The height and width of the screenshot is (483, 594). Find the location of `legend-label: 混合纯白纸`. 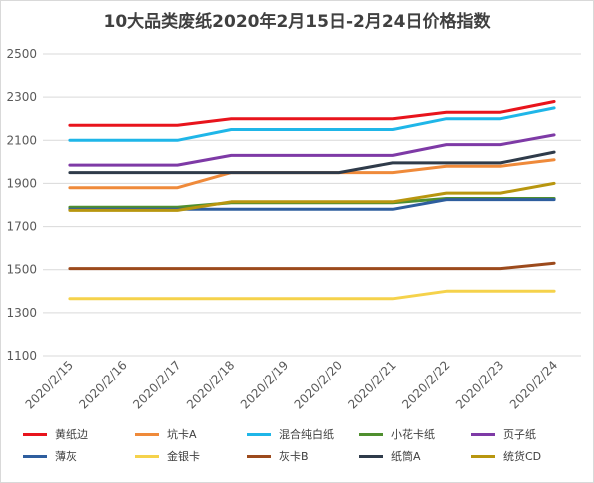

legend-label: 混合纯白纸 is located at coordinates (306, 434).